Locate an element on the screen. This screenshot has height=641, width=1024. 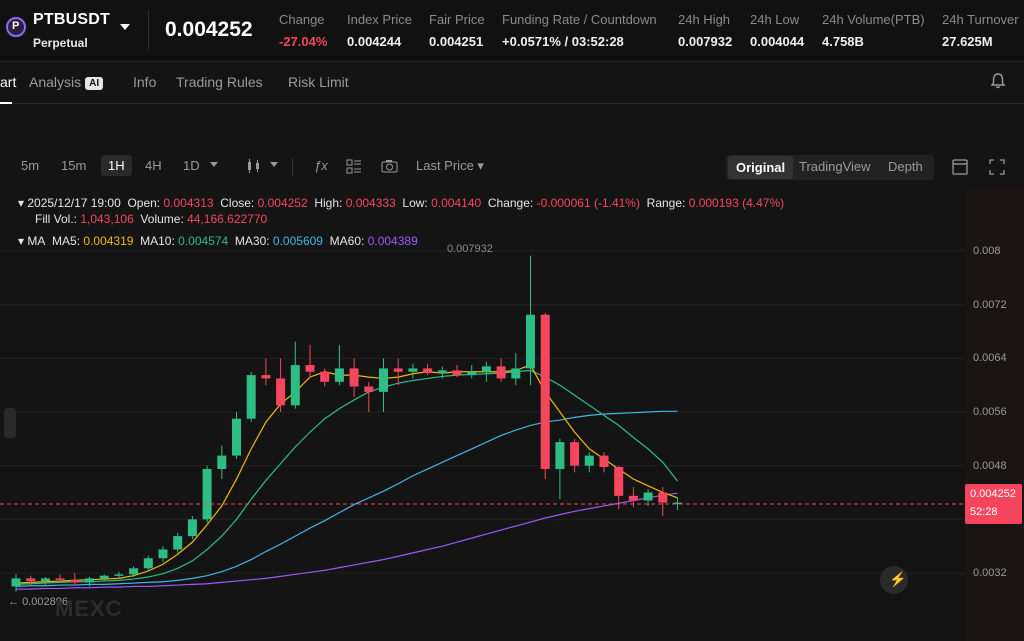
quick-trade-button: ⚡ is located at coordinates (894, 580).